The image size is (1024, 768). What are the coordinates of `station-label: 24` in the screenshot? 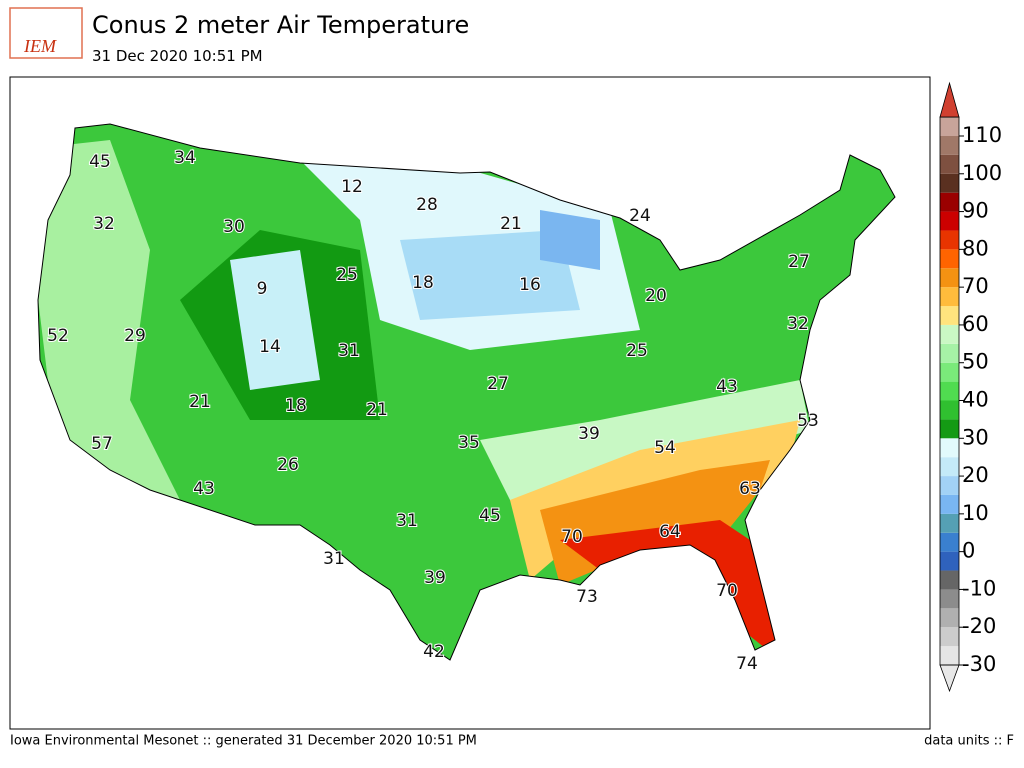 It's located at (640, 216).